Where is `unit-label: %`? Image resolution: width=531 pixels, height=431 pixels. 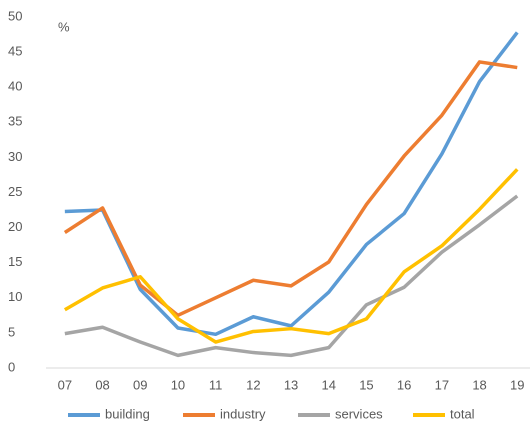 unit-label: % is located at coordinates (64, 26).